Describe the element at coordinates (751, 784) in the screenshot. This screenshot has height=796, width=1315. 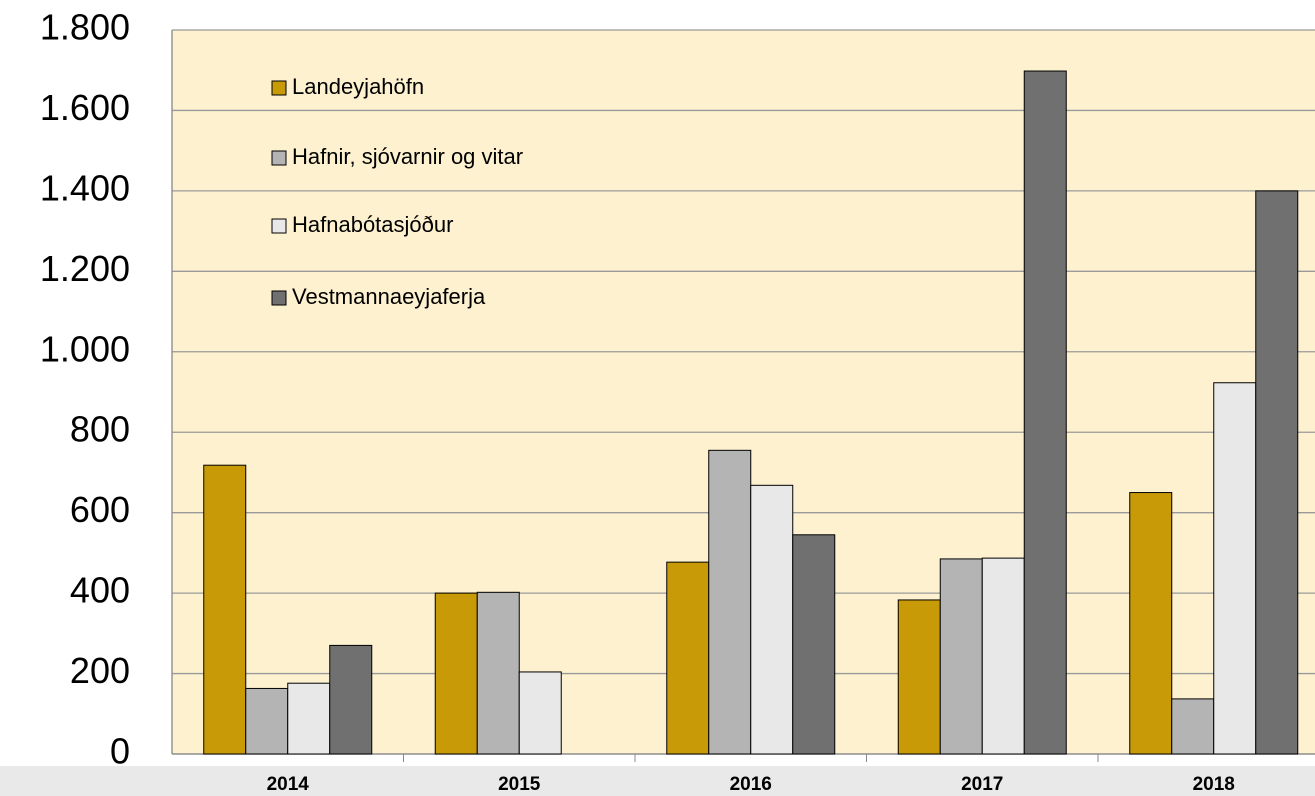
I see `x-tick-label: 2016` at that location.